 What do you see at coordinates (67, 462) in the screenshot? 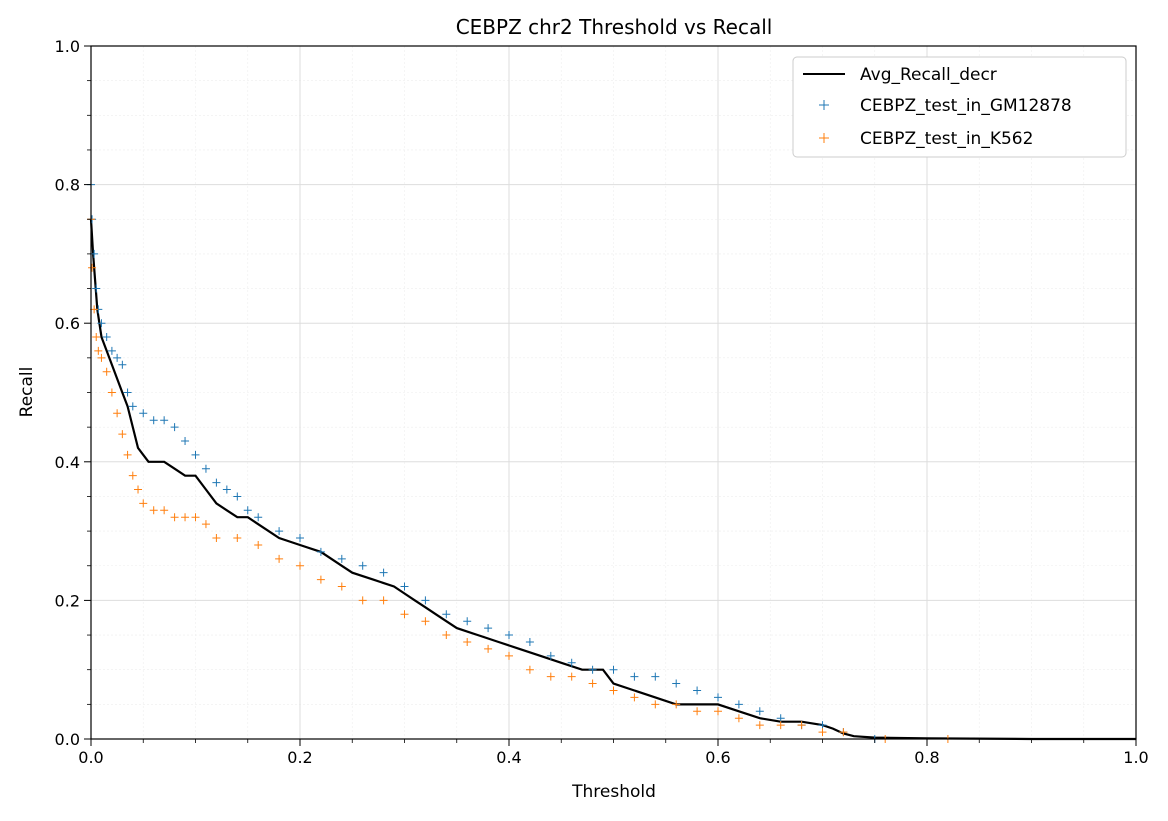
I see `y-tick-label: 0.4` at bounding box center [67, 462].